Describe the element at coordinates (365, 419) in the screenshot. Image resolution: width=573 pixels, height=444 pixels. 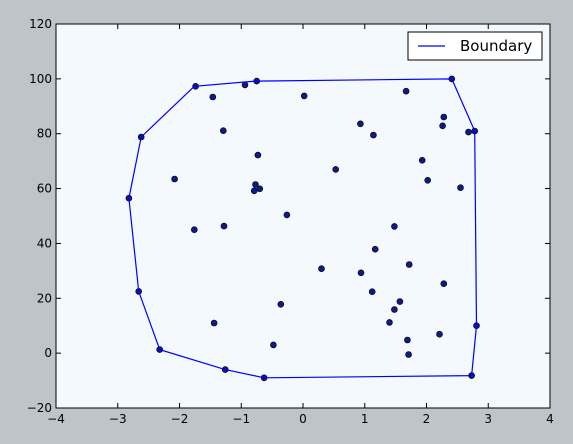
I see `x-tick-label: 1` at that location.